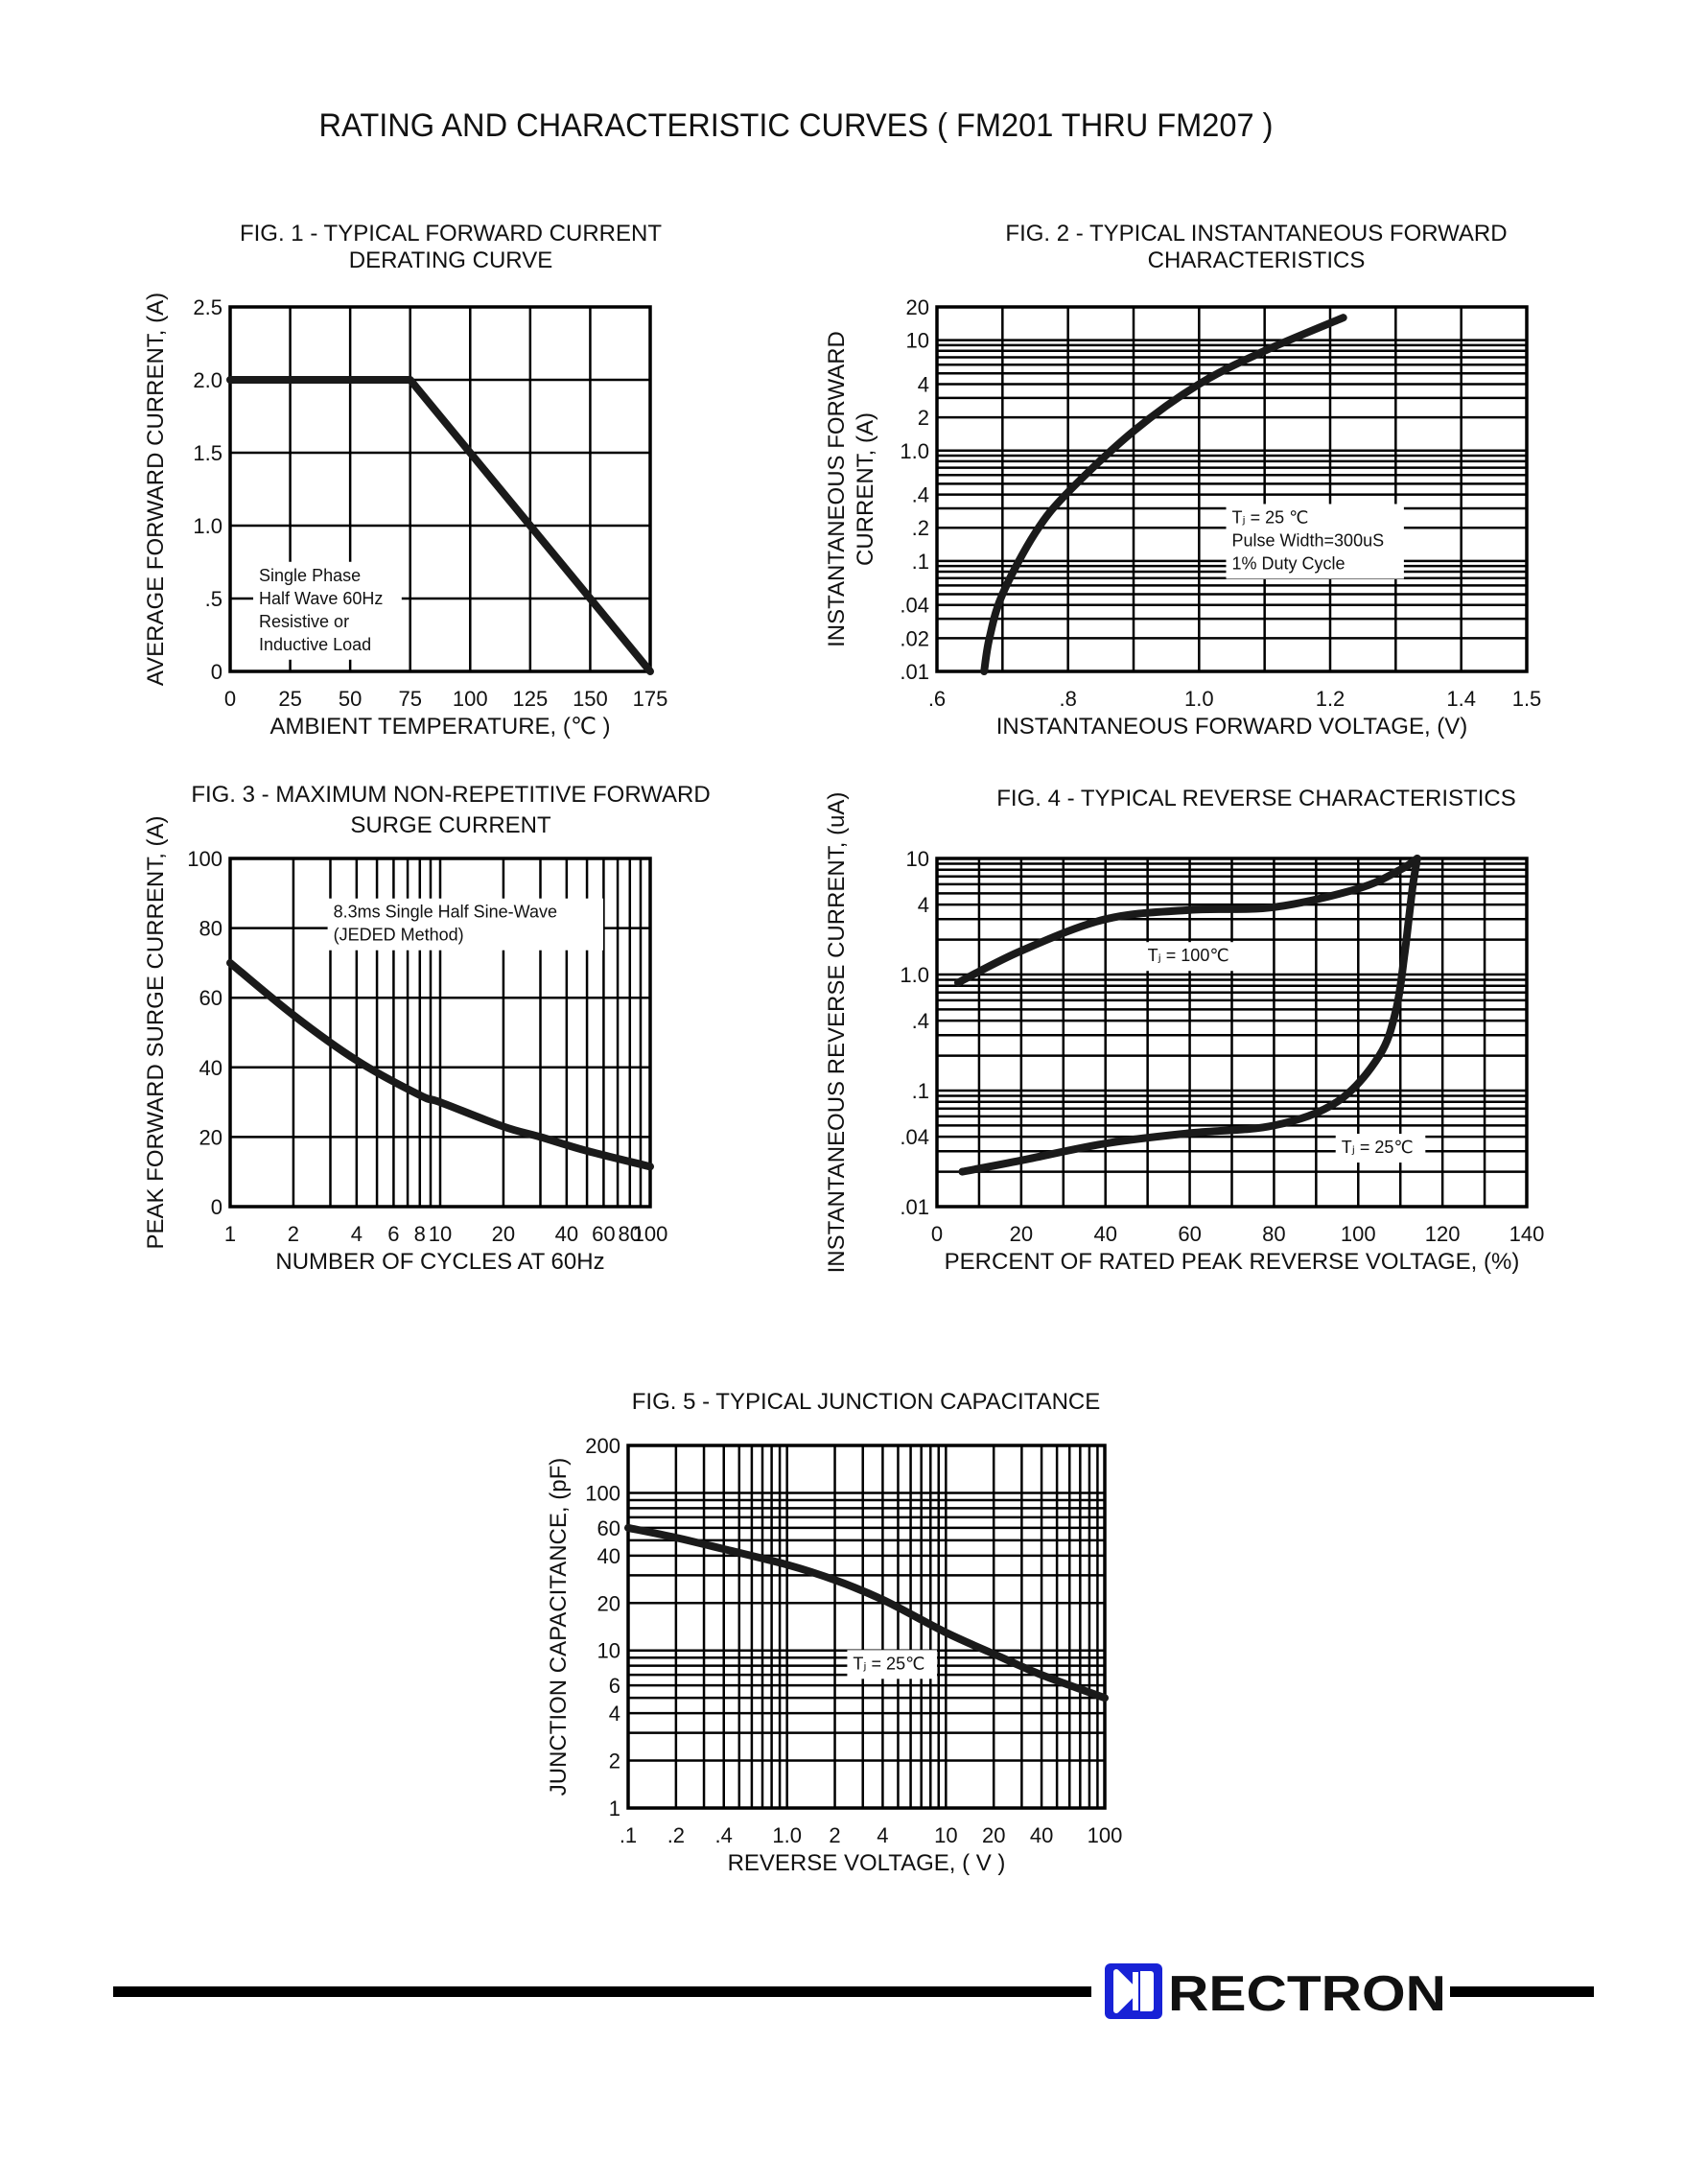  I want to click on fig5-y-tick-label: 1, so click(614, 1808).